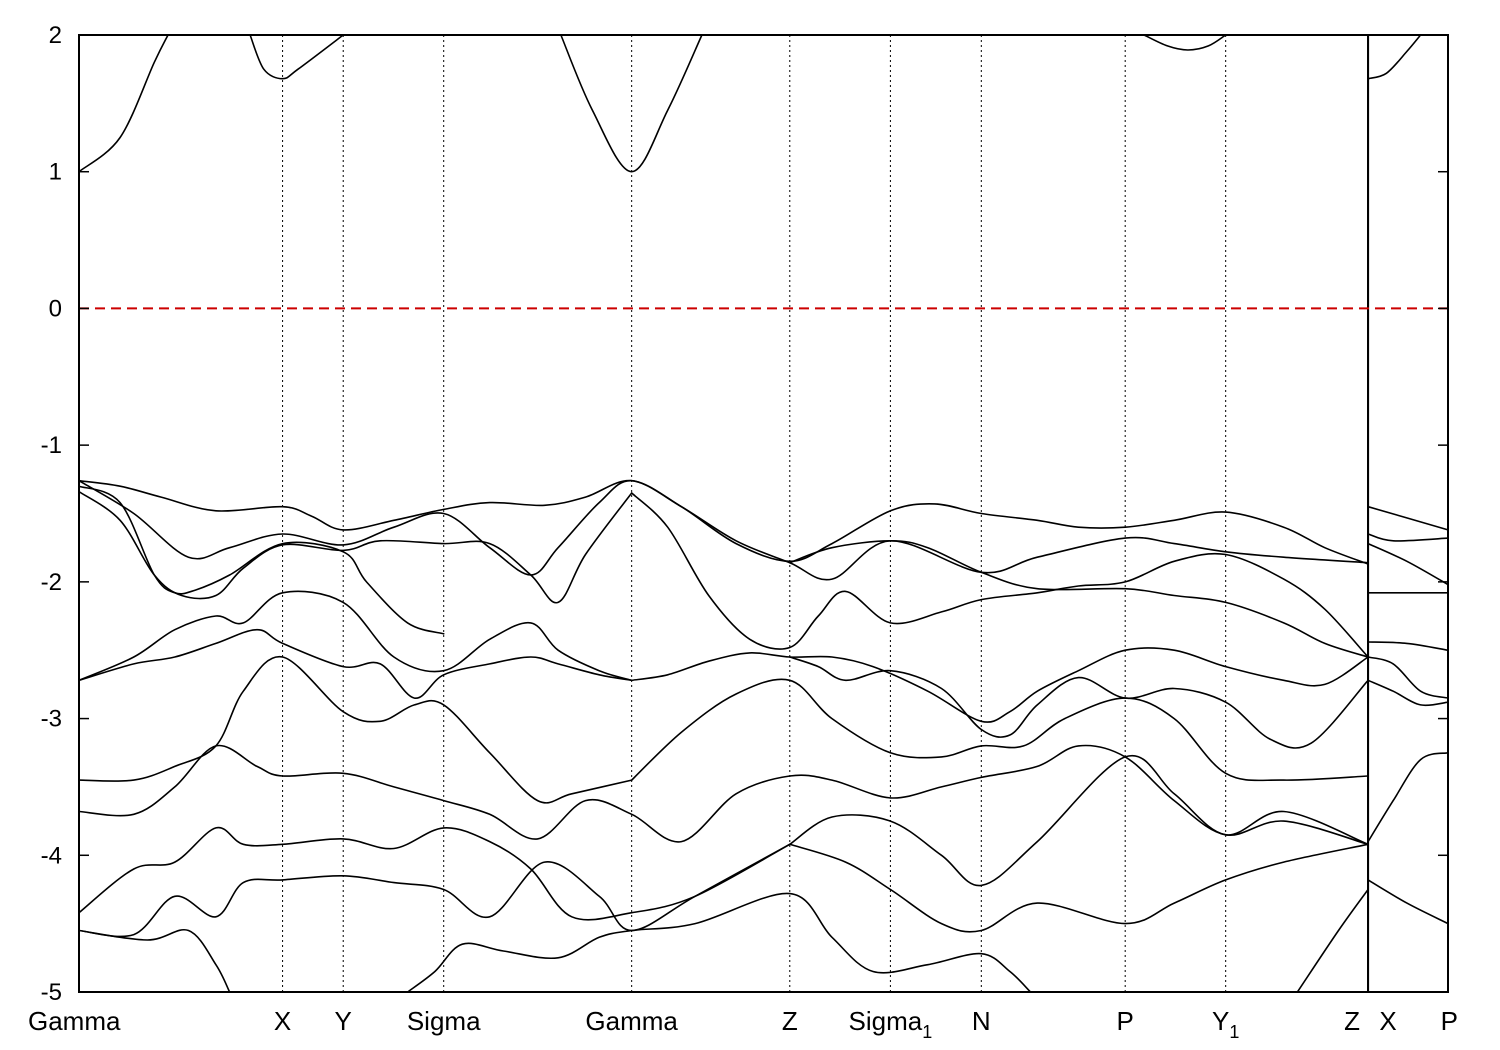  I want to click on y-tick-label: 0, so click(55, 308).